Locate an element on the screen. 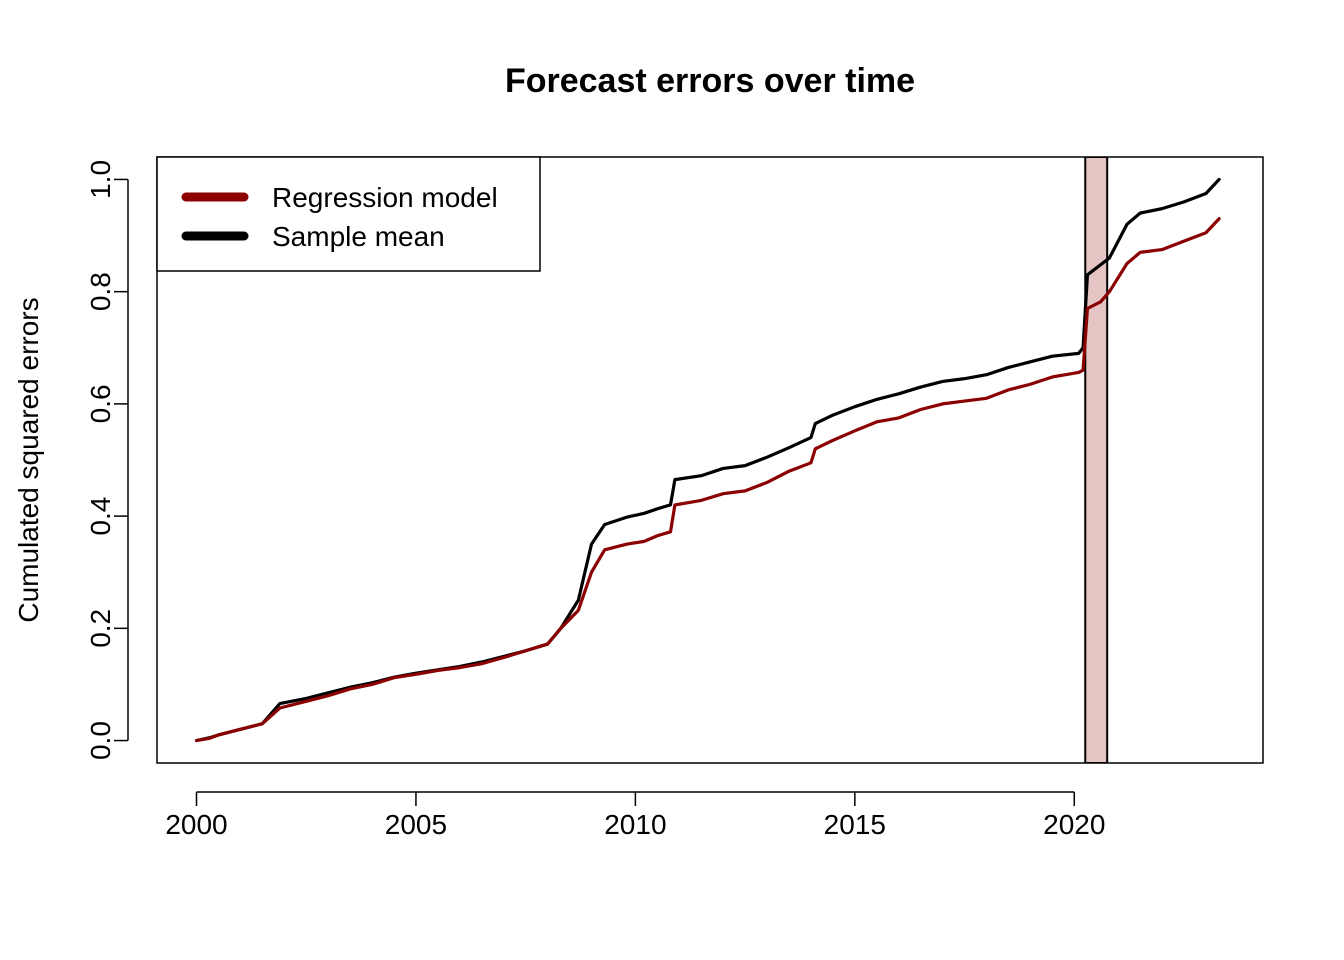 Image resolution: width=1344 pixels, height=960 pixels. shaded-region is located at coordinates (1096, 460).